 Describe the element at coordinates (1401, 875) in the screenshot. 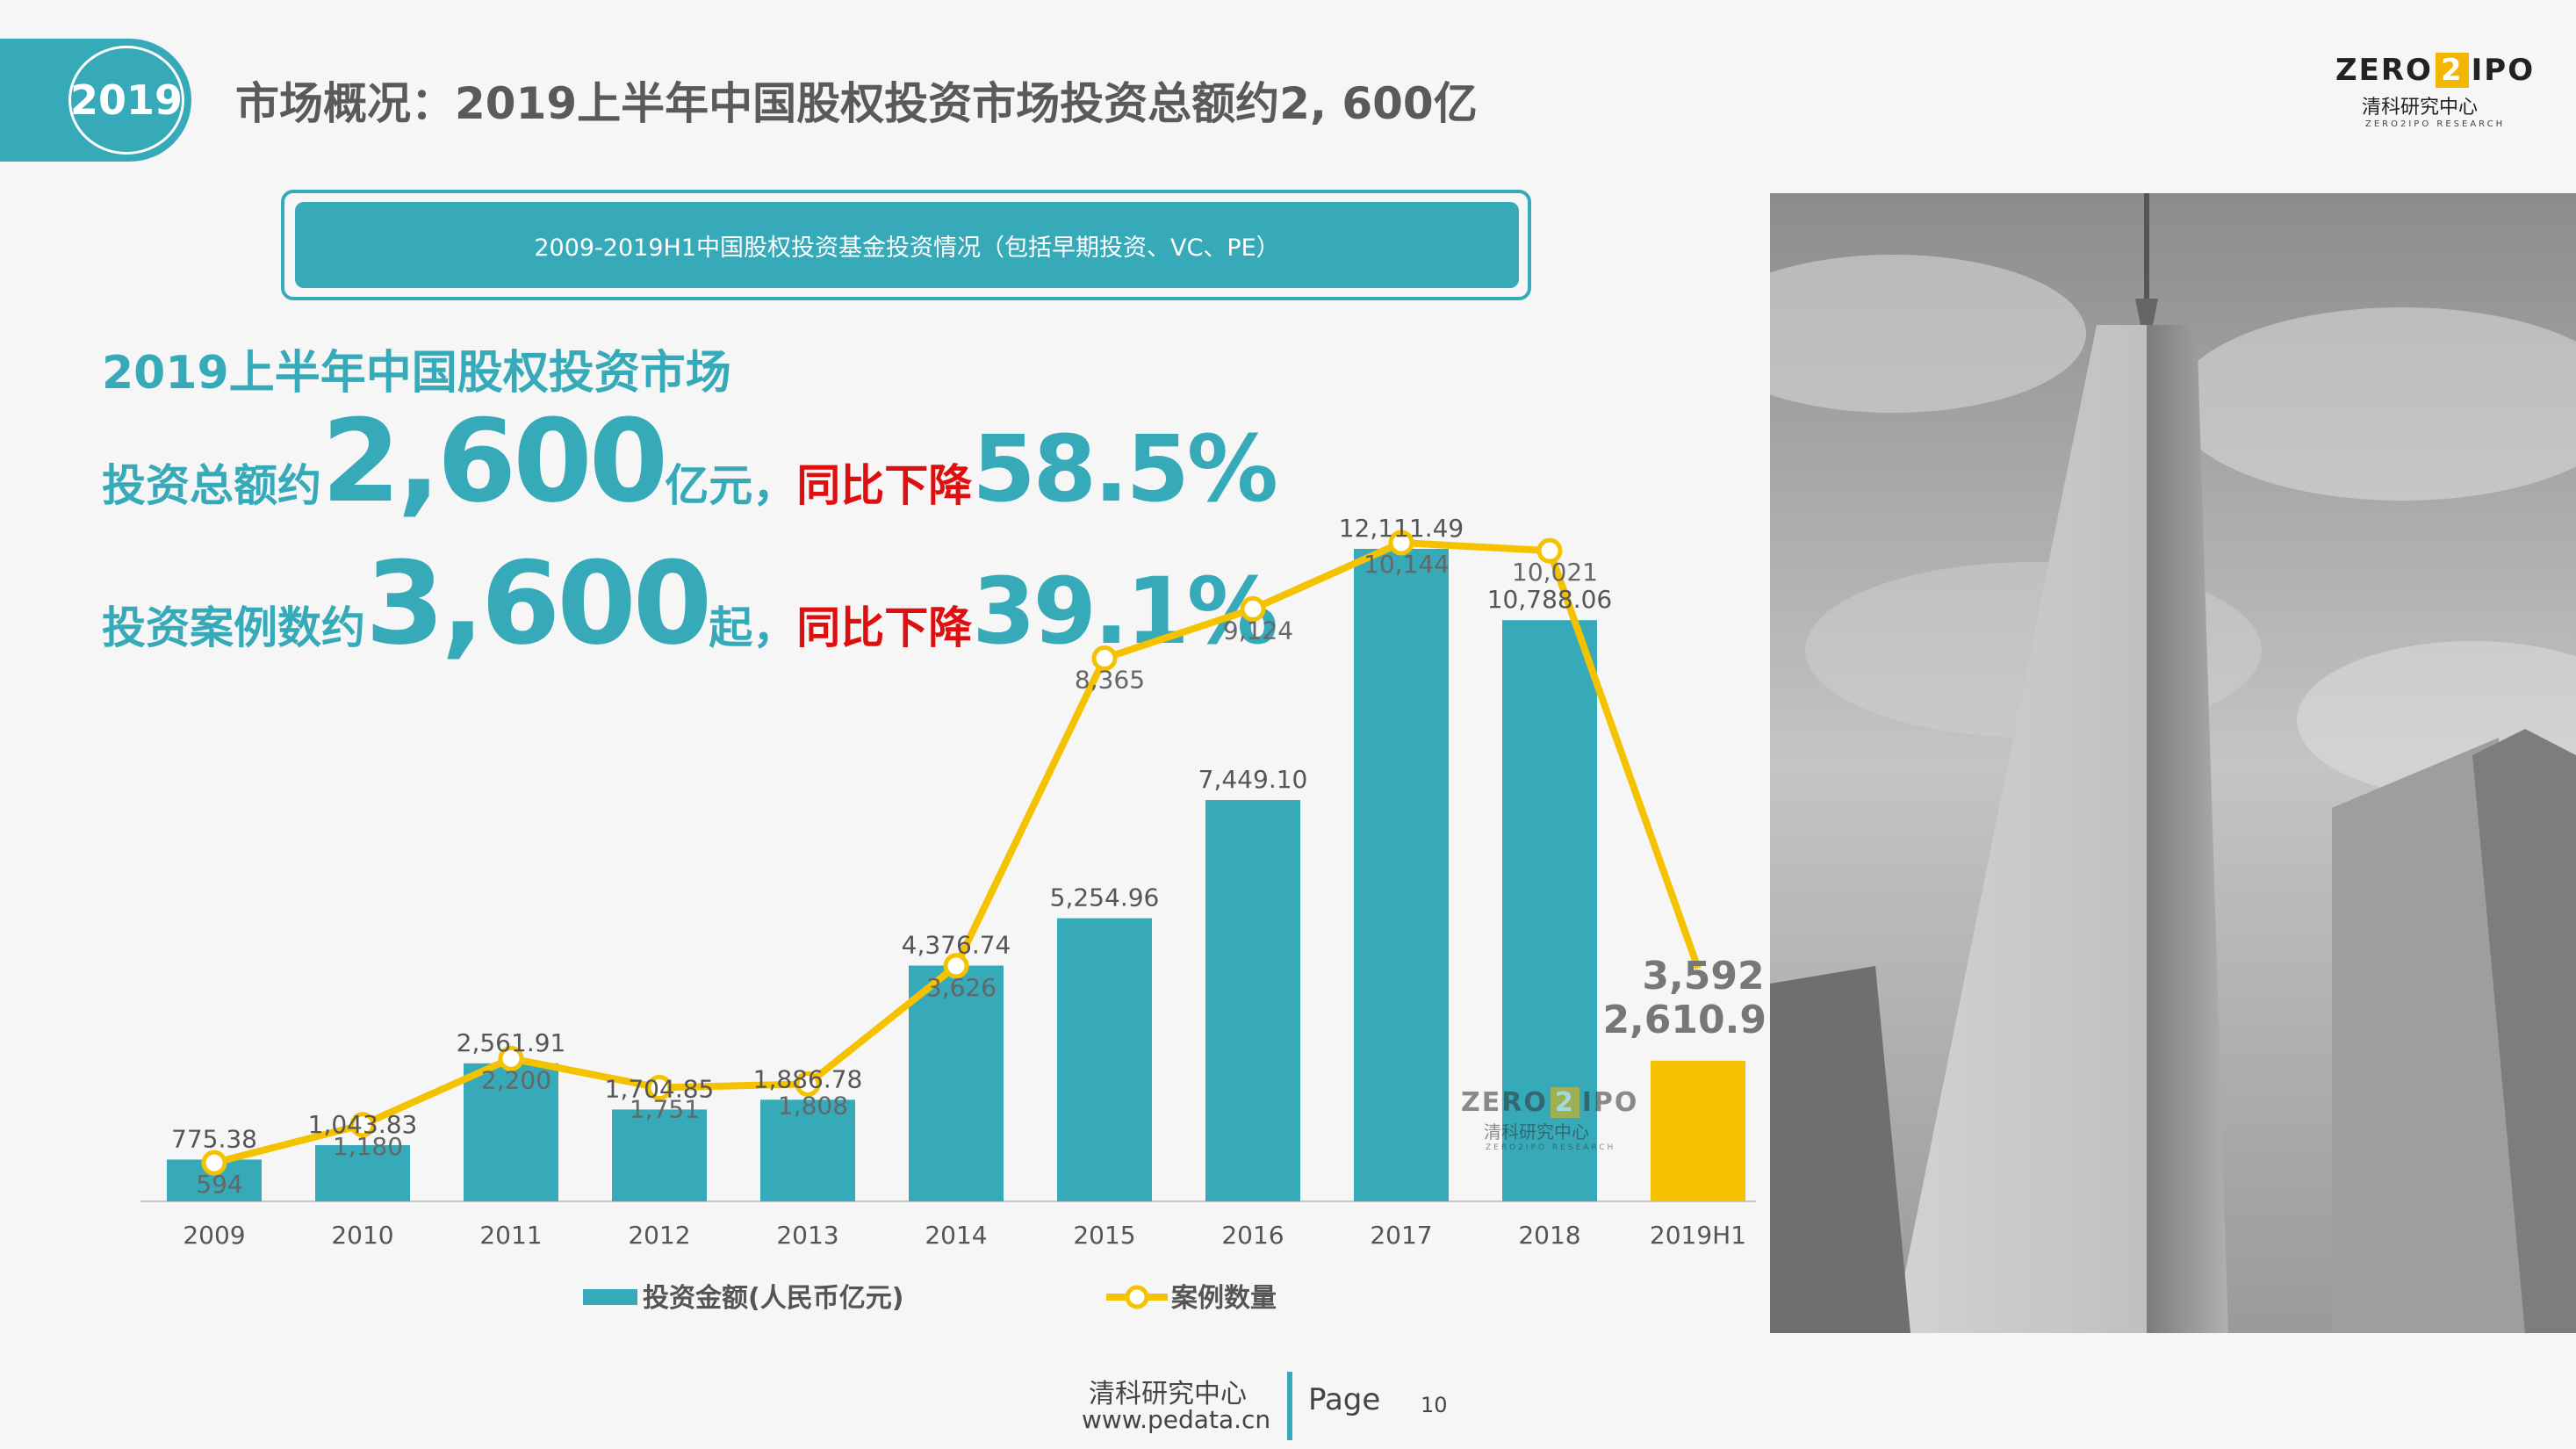

I see `bar-2017` at that location.